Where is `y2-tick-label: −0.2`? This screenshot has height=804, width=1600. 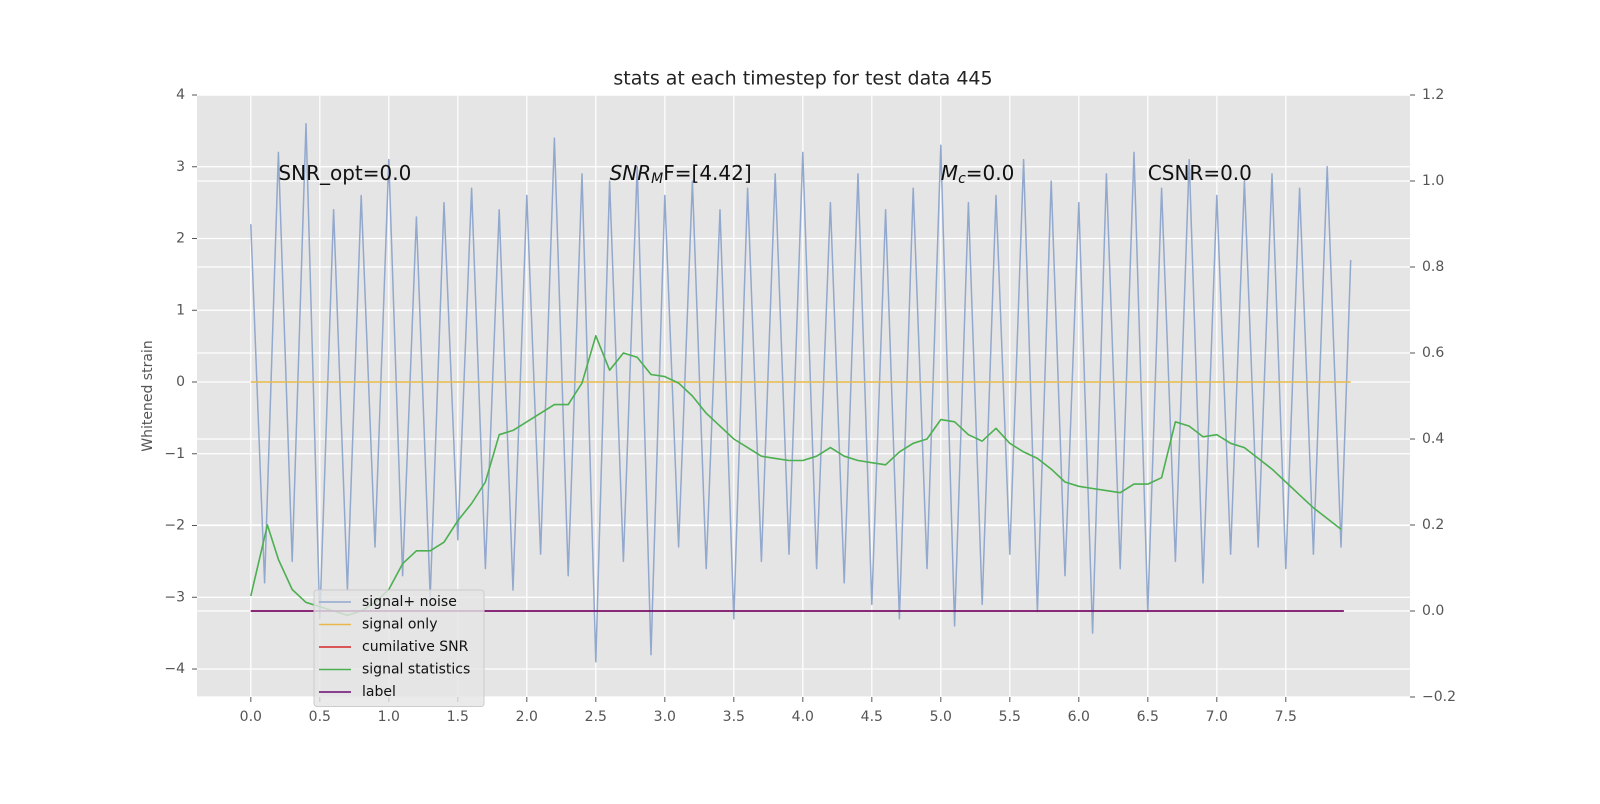
y2-tick-label: −0.2 is located at coordinates (1439, 697).